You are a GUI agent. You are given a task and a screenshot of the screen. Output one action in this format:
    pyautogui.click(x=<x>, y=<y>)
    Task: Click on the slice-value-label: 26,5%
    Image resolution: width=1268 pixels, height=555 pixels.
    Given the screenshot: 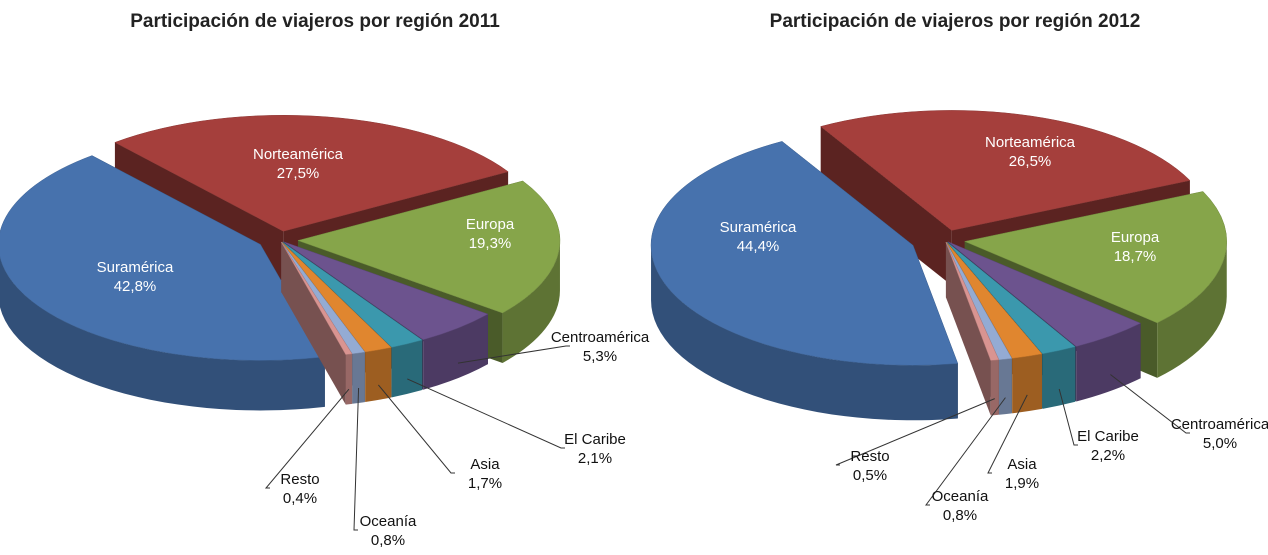 What is the action you would take?
    pyautogui.click(x=1030, y=161)
    